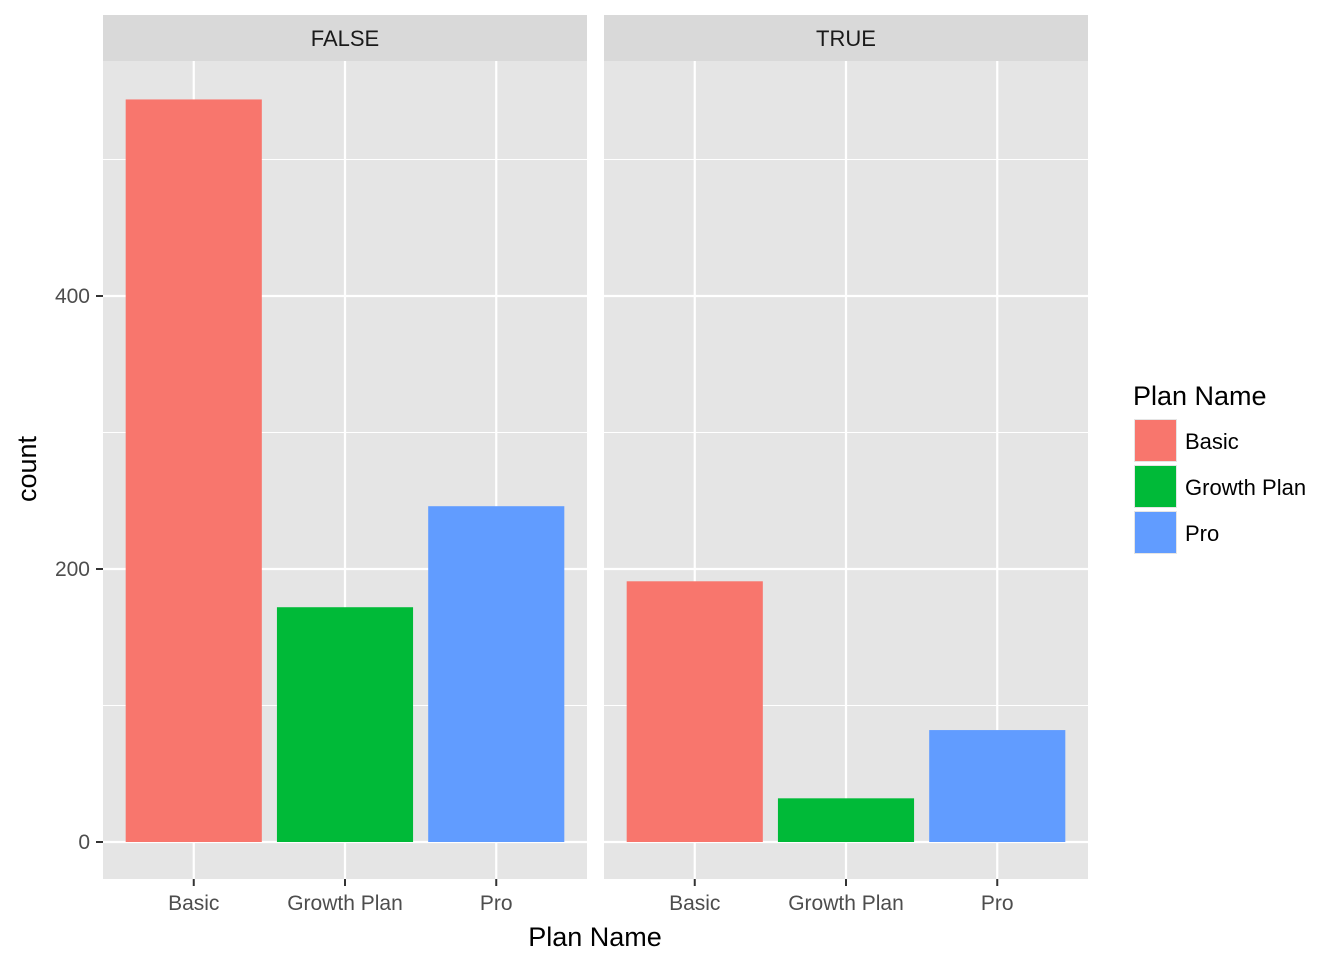  Describe the element at coordinates (997, 786) in the screenshot. I see `bar-true-pro` at that location.